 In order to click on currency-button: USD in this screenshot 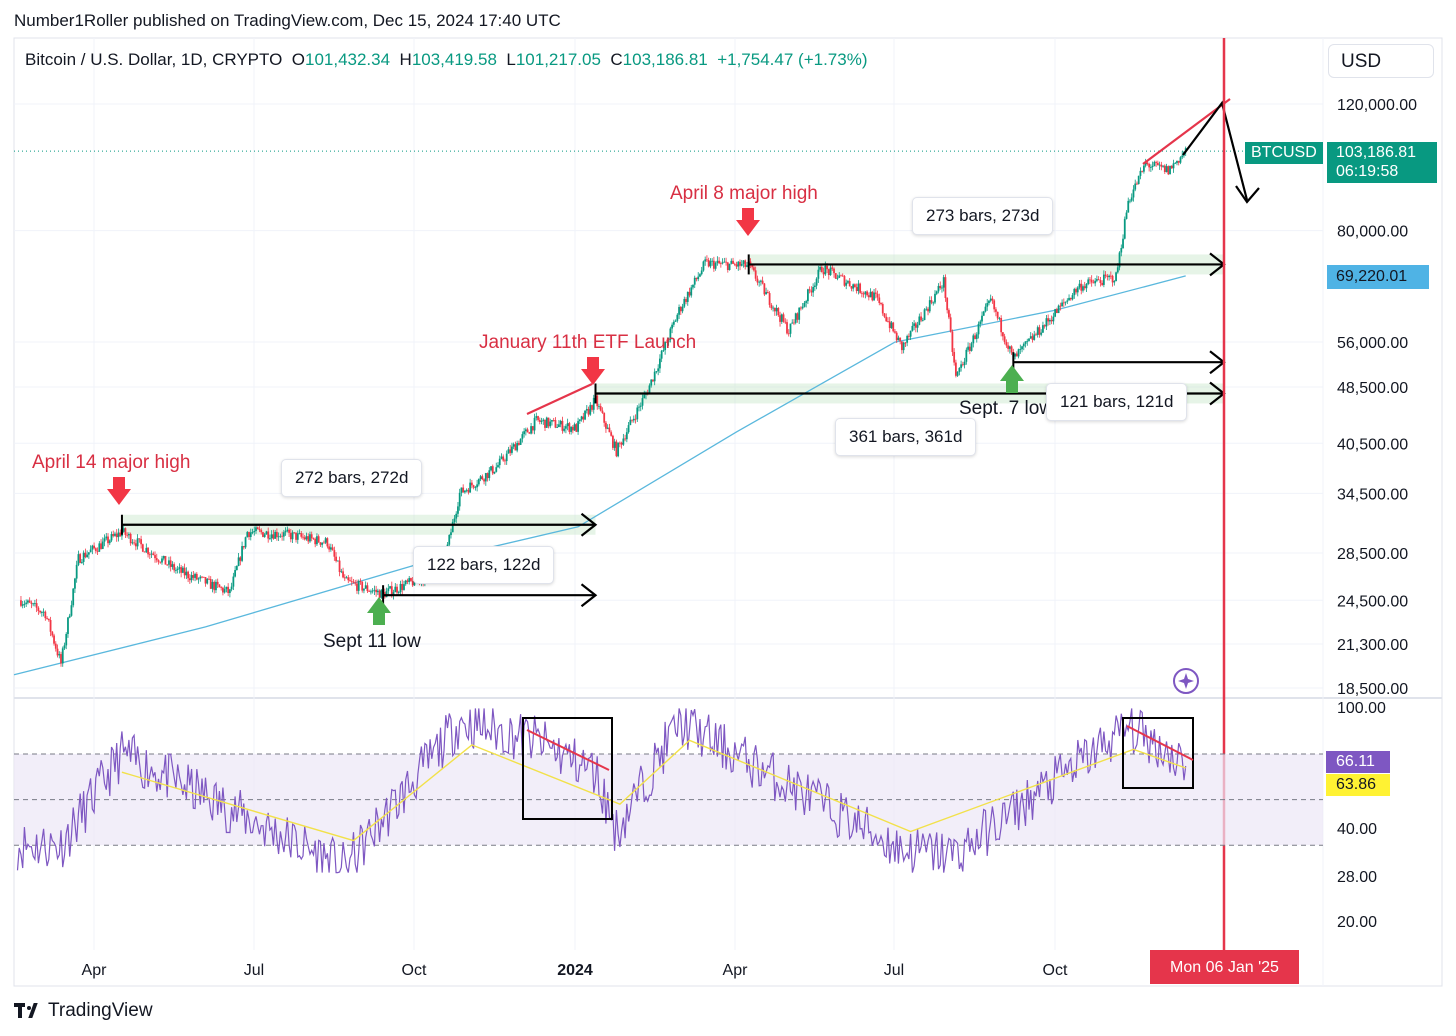, I will do `click(1381, 61)`.